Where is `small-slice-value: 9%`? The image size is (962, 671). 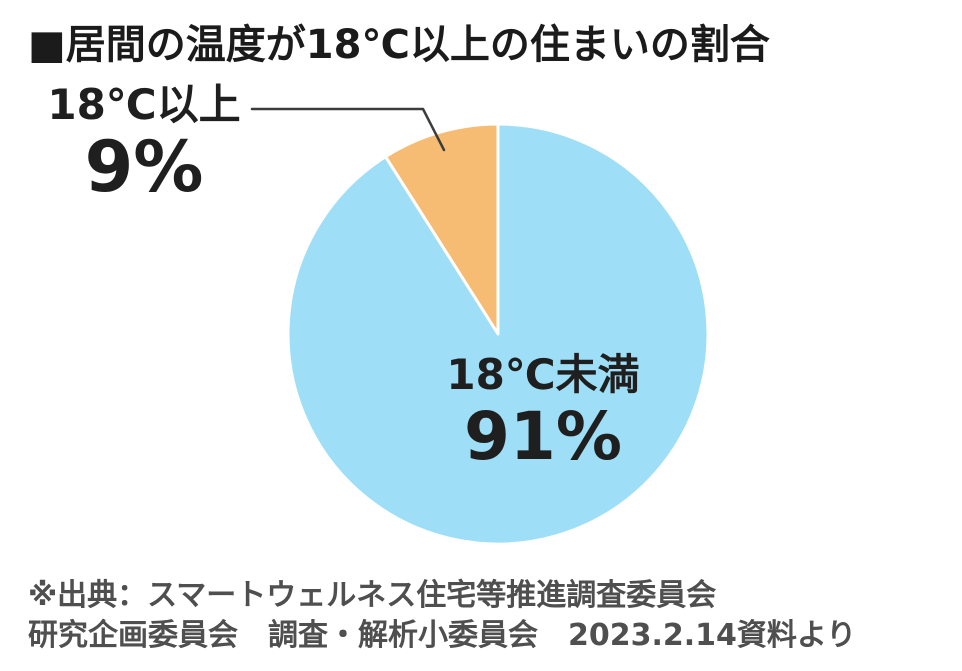 small-slice-value: 9% is located at coordinates (144, 167).